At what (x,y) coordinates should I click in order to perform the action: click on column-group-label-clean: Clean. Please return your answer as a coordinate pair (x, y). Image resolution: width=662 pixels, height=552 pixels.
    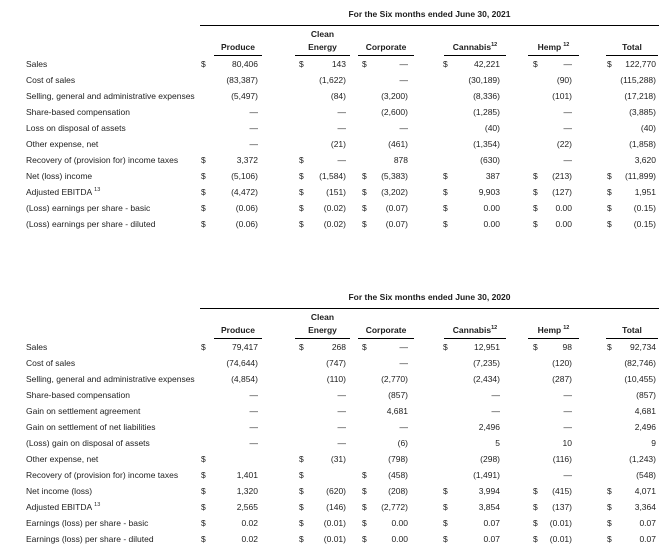
    Looking at the image, I should click on (322, 317).